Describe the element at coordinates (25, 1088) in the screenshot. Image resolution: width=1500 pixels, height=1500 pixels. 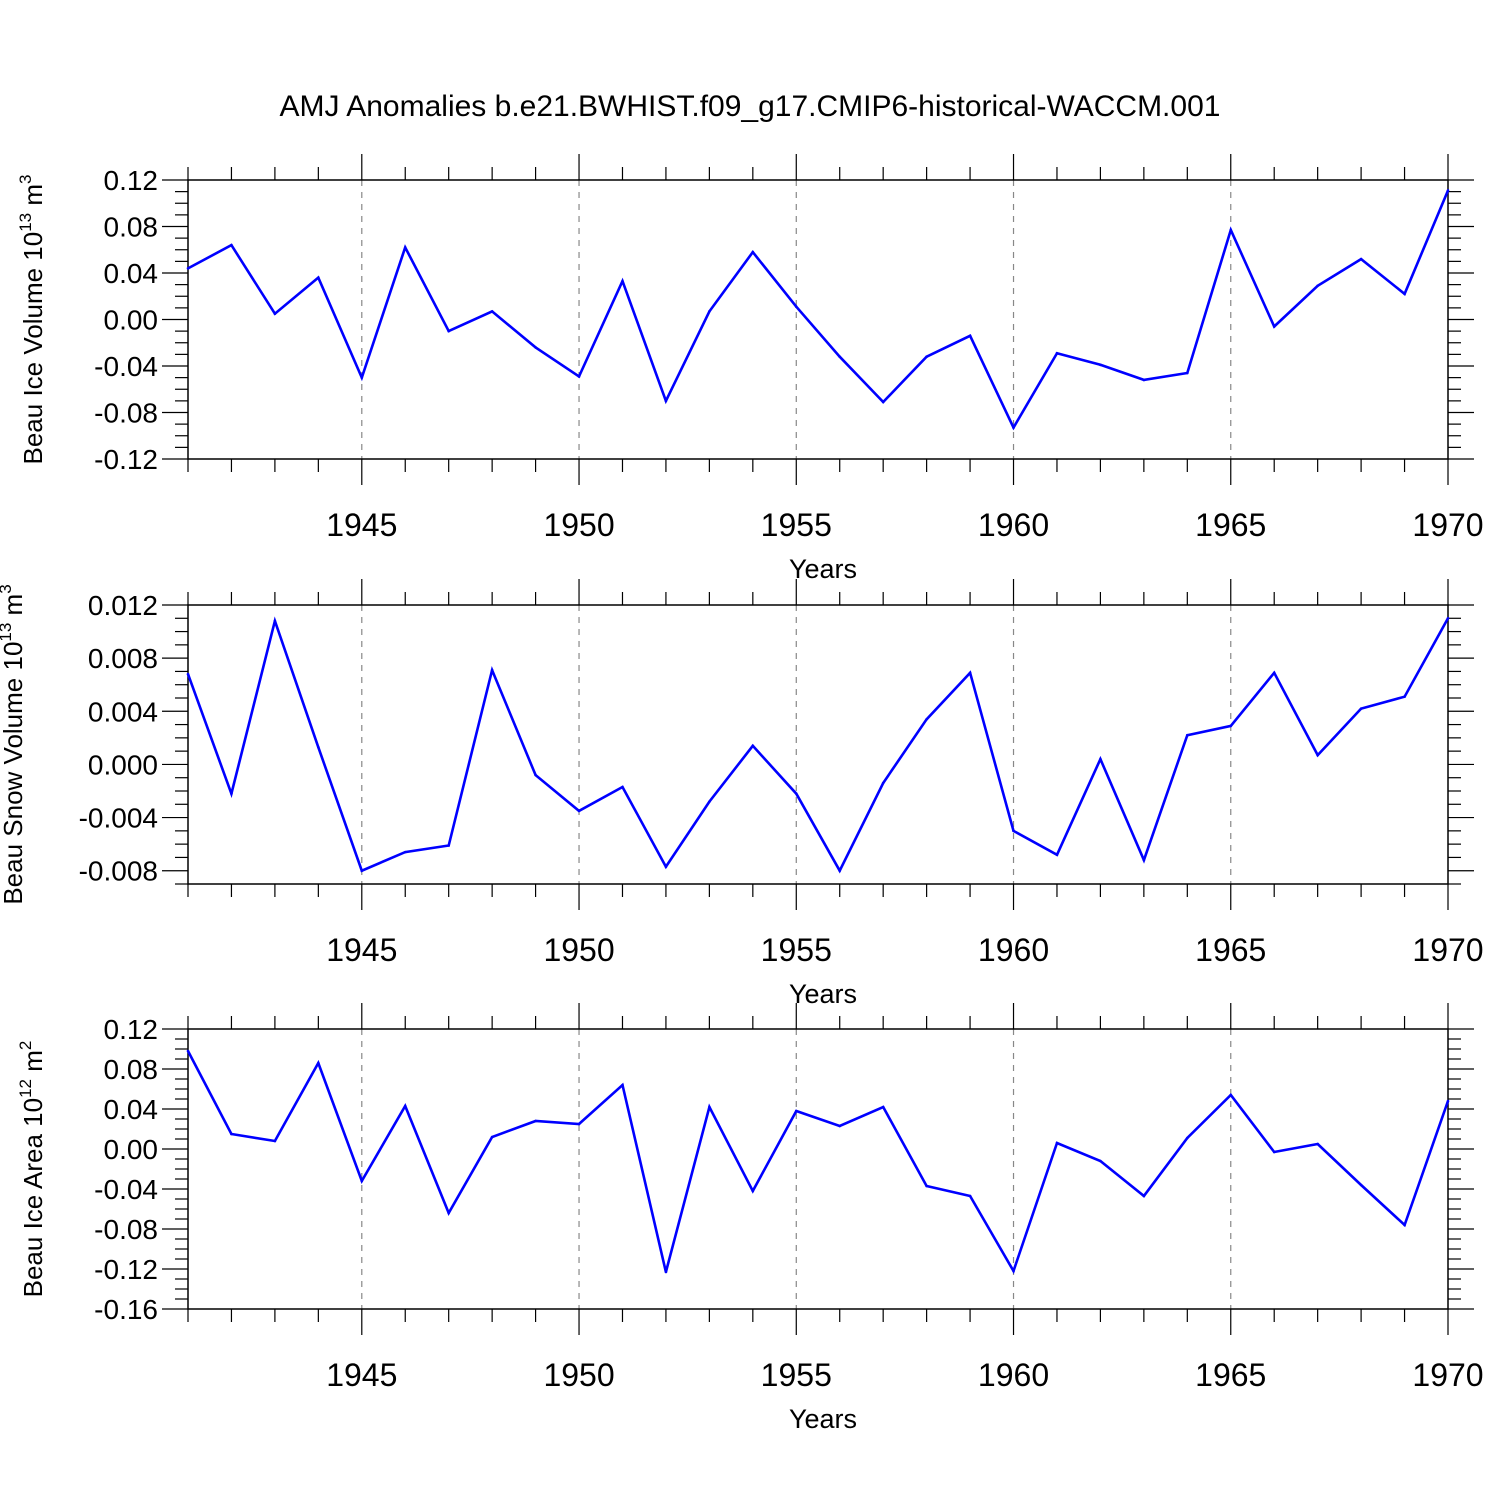
I see `y-axis-label-exponent: 12` at that location.